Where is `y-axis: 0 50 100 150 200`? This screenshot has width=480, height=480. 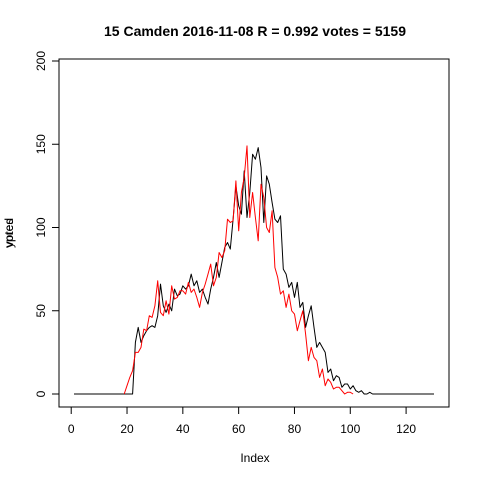
y-axis: 0 50 100 150 200 is located at coordinates (47, 224).